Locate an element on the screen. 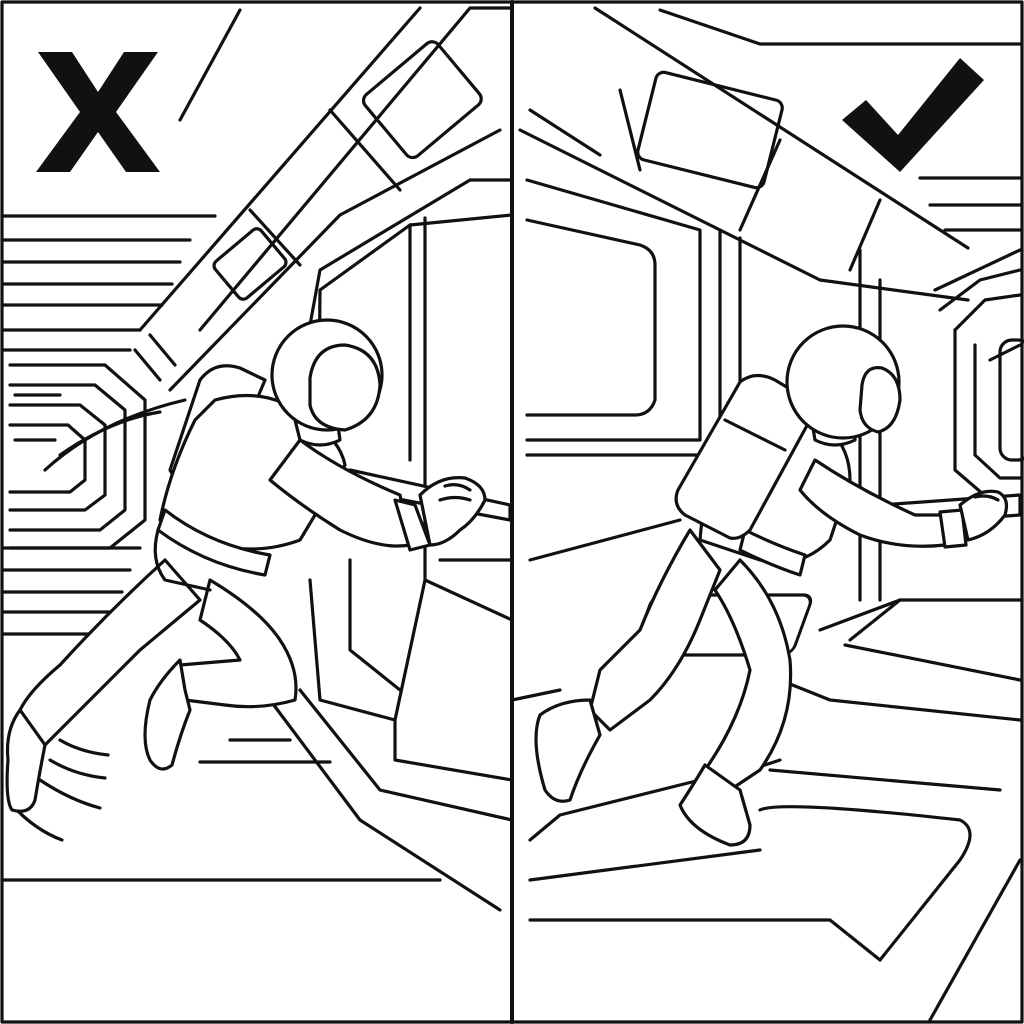 The width and height of the screenshot is (1024, 1024). left-ceiling is located at coordinates (323, 199).